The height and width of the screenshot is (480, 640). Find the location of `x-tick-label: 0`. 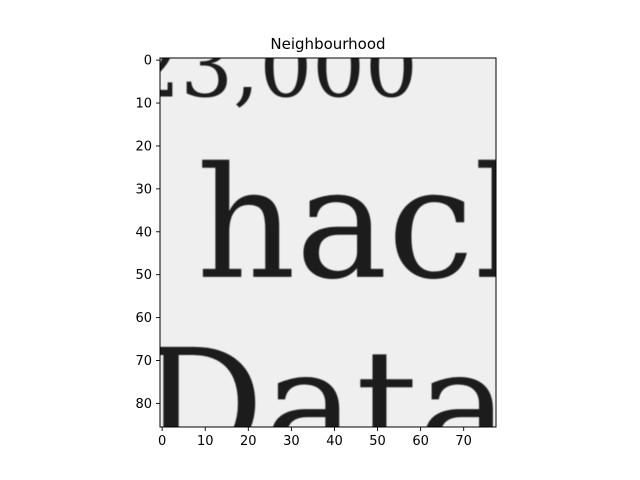

x-tick-label: 0 is located at coordinates (162, 441).